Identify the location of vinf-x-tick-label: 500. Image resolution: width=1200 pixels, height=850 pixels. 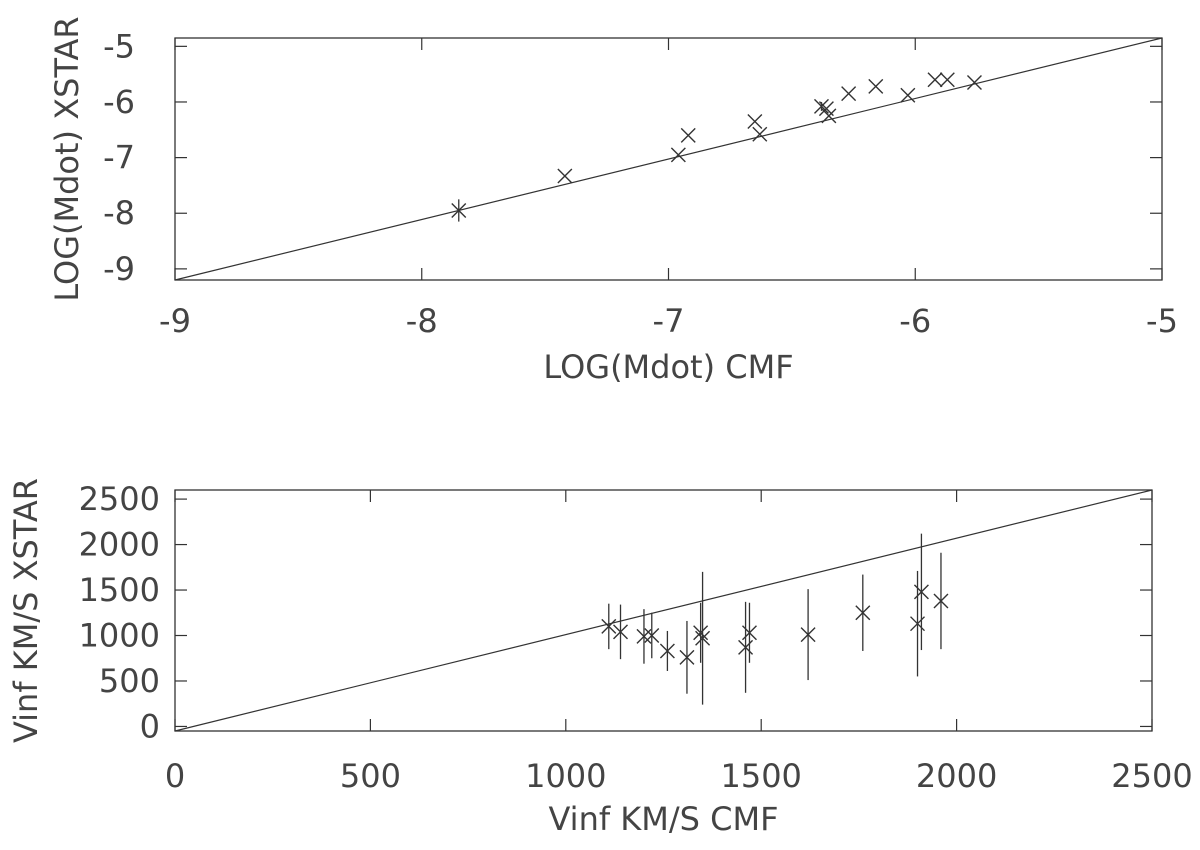
(370, 776).